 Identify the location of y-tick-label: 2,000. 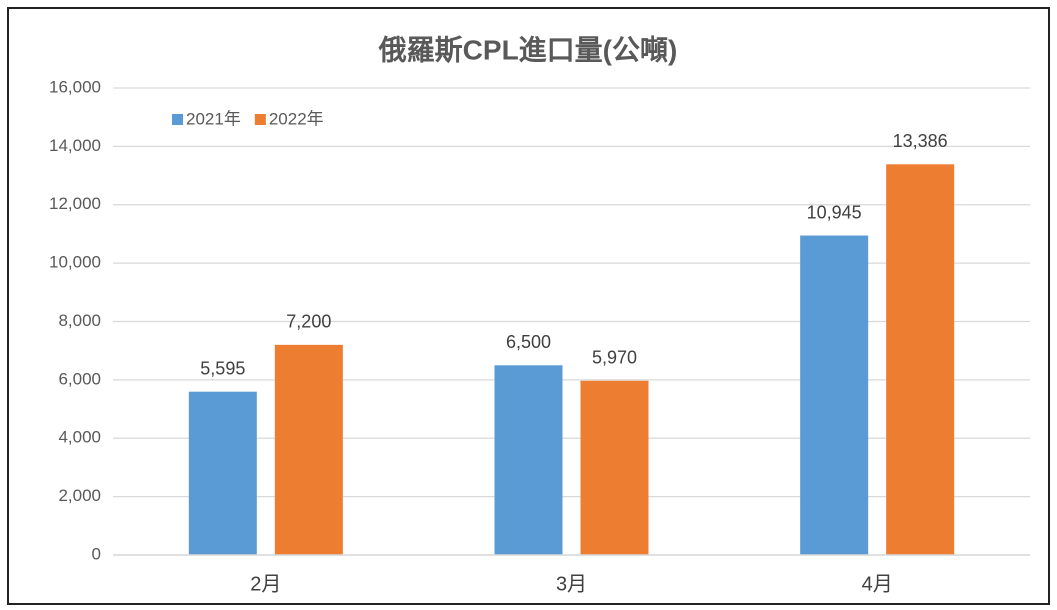
(79, 495).